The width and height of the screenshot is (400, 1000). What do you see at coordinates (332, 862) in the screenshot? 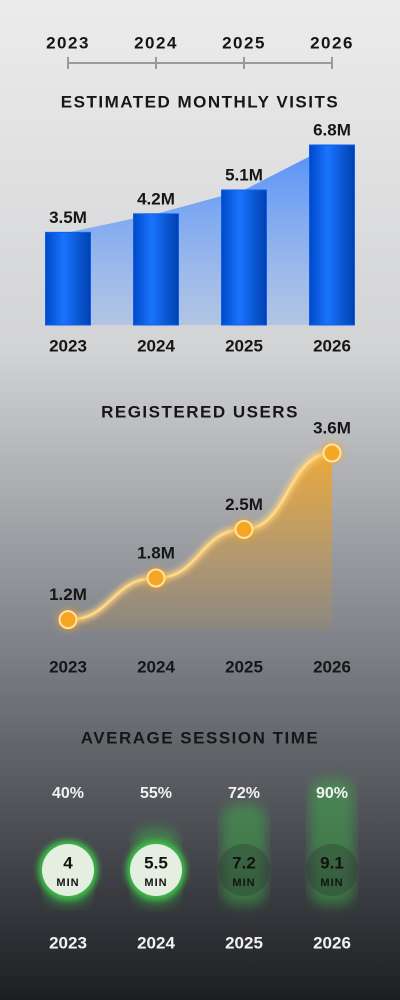
I see `time-value: 9.1` at bounding box center [332, 862].